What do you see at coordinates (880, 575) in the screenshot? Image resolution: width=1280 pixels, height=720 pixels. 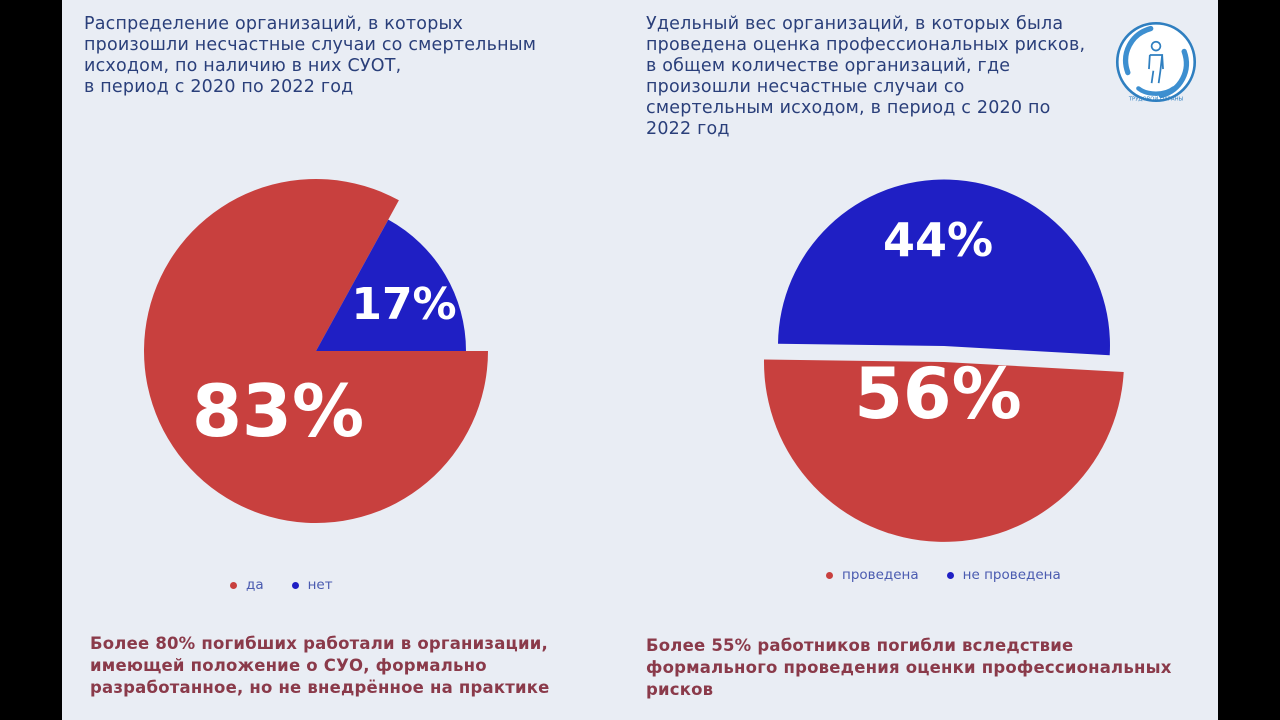 I see `legend-label-provedena: проведена` at bounding box center [880, 575].